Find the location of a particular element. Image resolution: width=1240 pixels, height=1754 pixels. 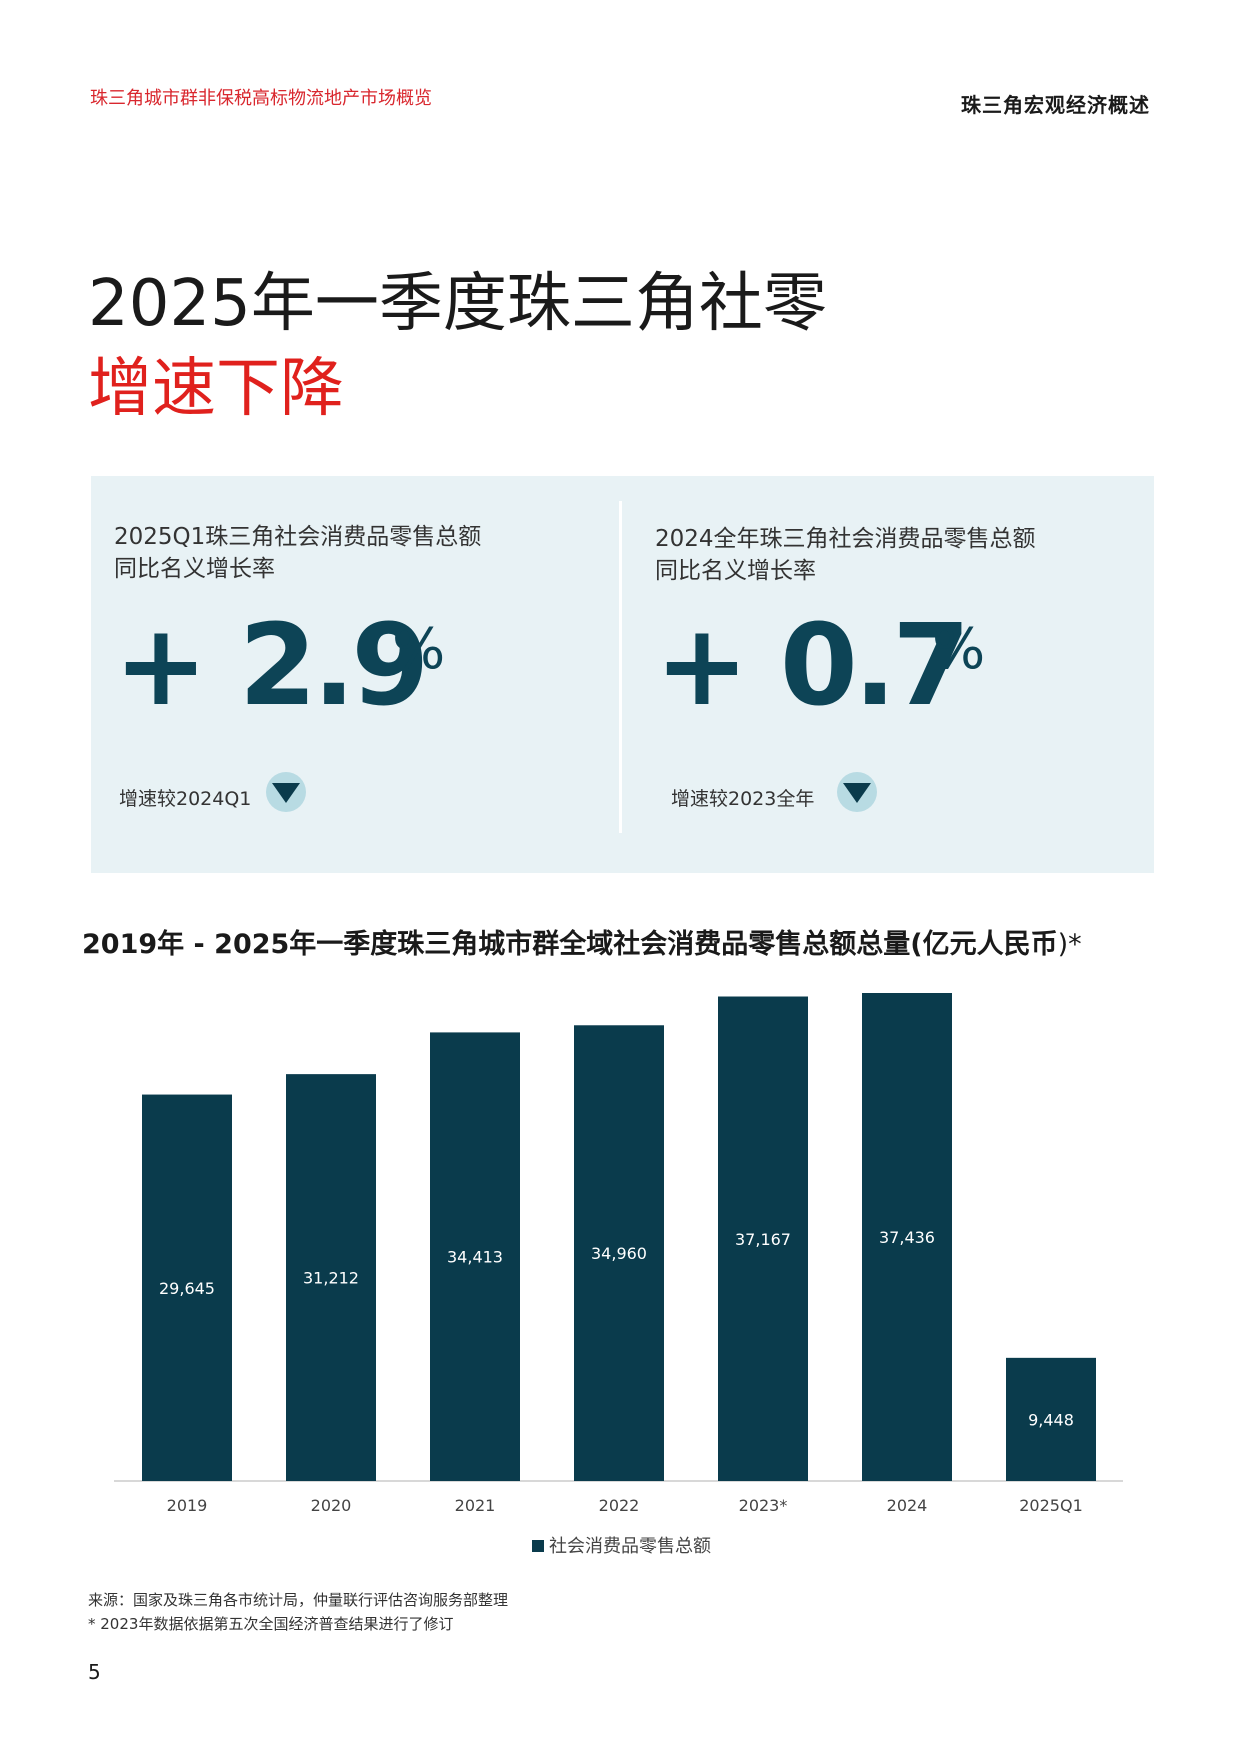

tick-label-2019: 2019 is located at coordinates (187, 1505).